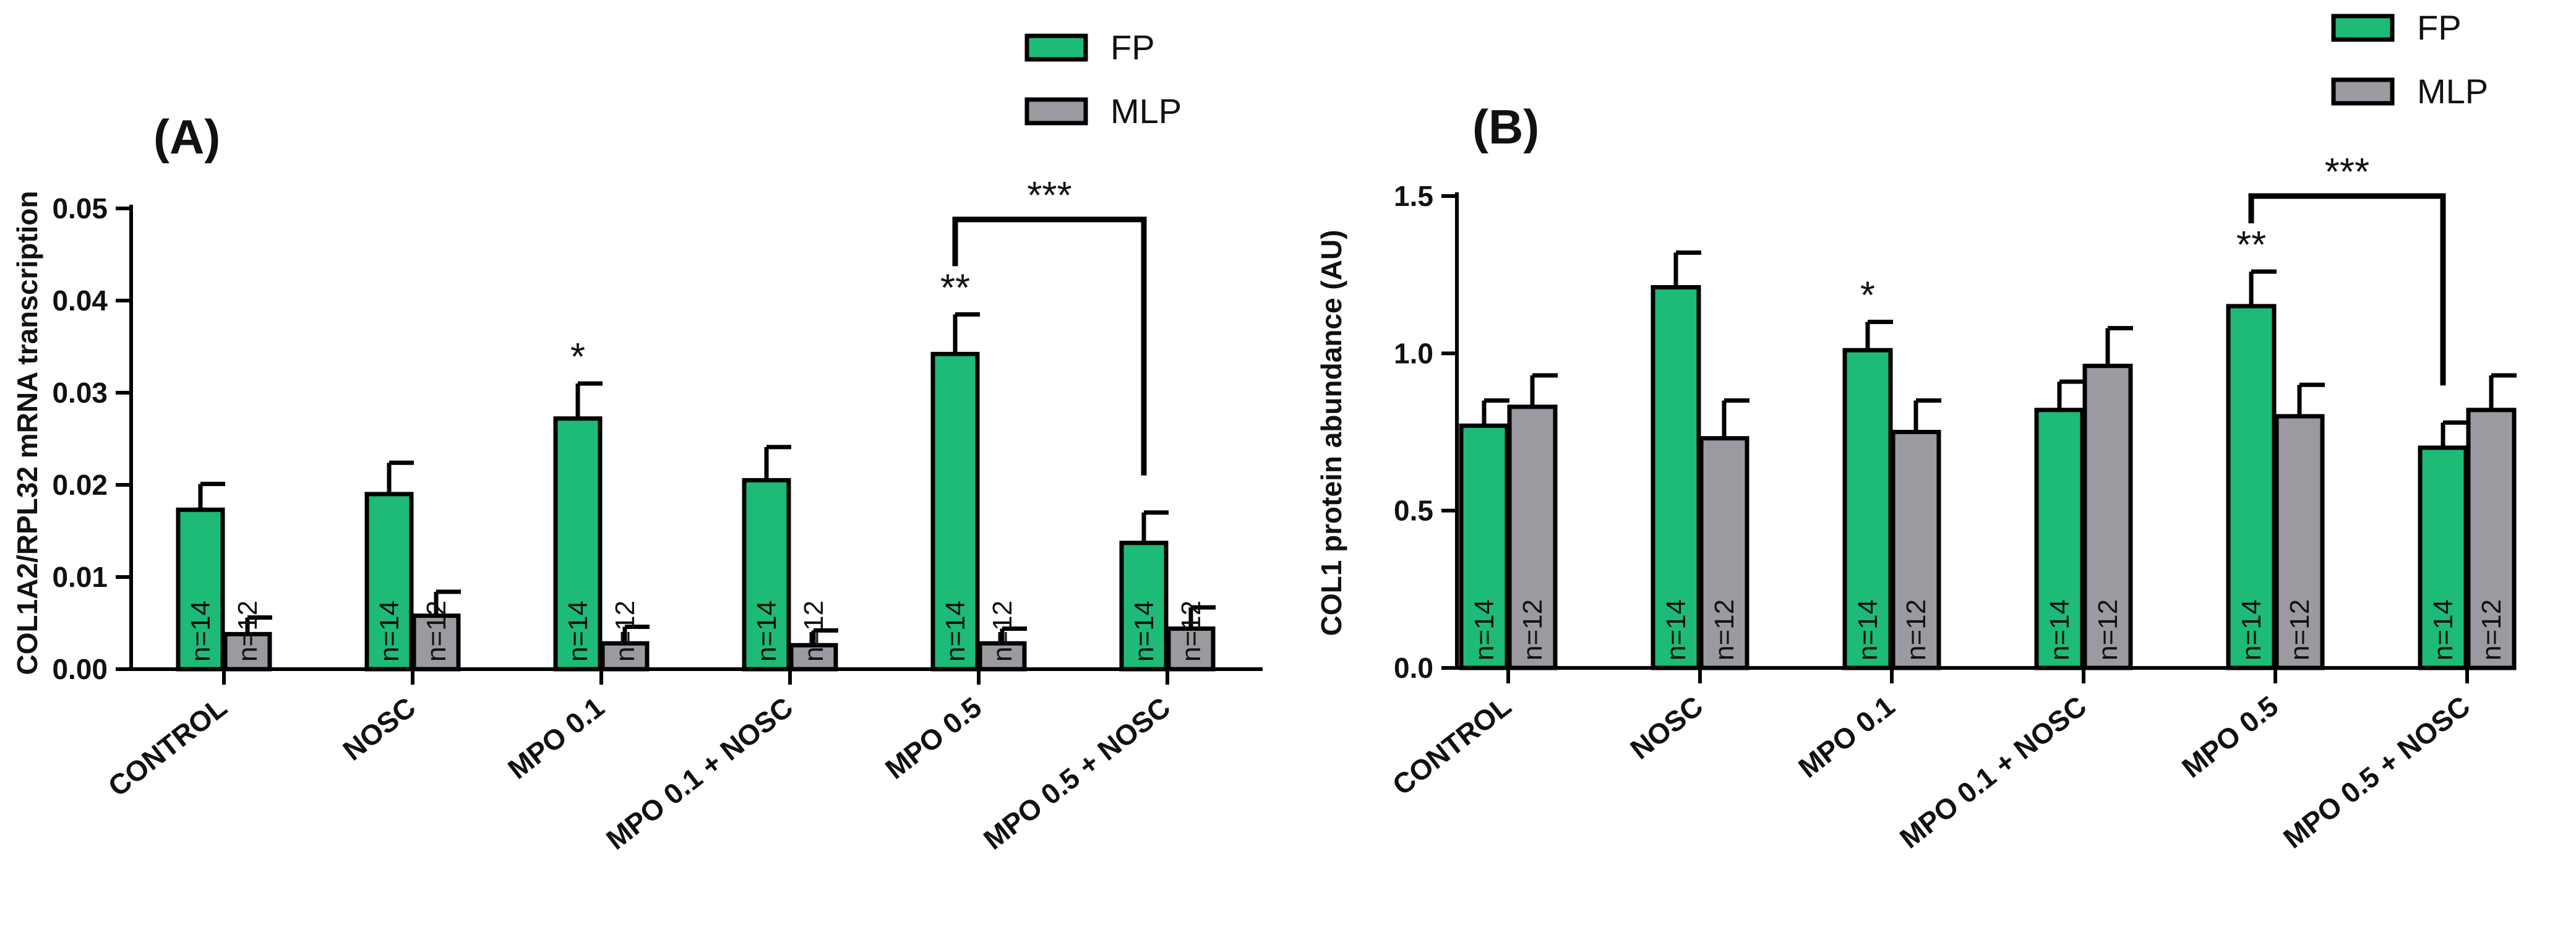 The width and height of the screenshot is (2576, 932). I want to click on y-tick-label: 0.5, so click(1413, 511).